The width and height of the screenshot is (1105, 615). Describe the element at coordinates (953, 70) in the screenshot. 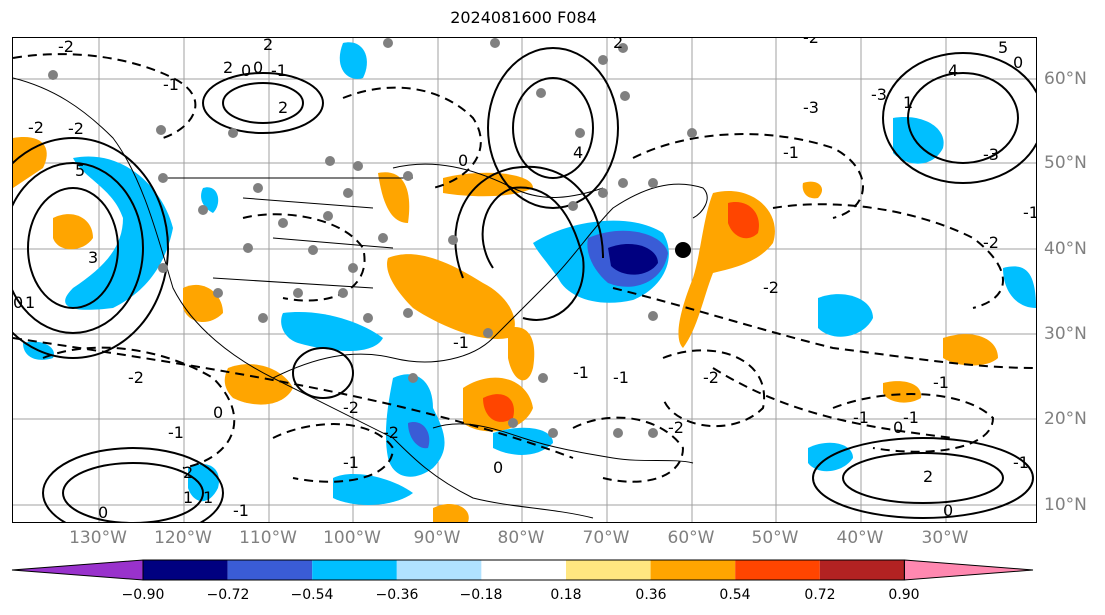

I see `contour-label: 4` at that location.